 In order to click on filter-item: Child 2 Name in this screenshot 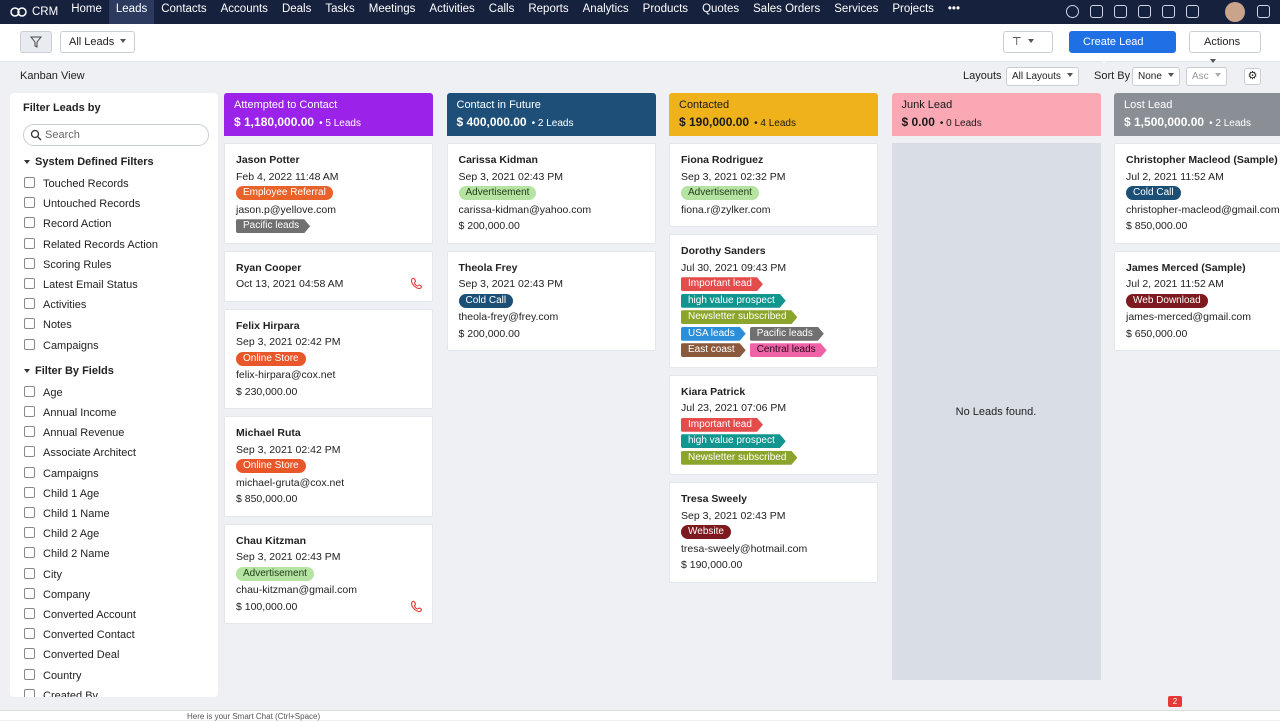, I will do `click(67, 553)`.